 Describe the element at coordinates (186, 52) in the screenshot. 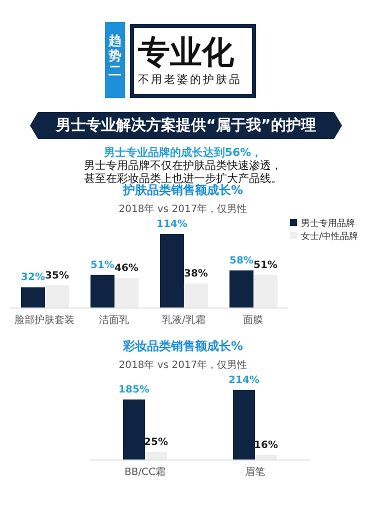

I see `text: 专业化` at that location.